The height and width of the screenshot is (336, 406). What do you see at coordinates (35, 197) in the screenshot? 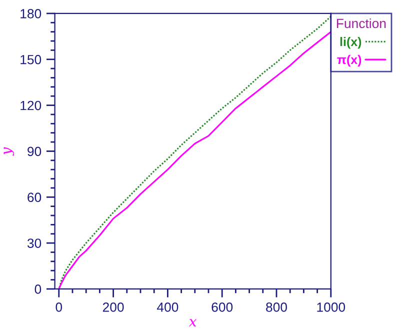
I see `y-tick-label: 60` at bounding box center [35, 197].